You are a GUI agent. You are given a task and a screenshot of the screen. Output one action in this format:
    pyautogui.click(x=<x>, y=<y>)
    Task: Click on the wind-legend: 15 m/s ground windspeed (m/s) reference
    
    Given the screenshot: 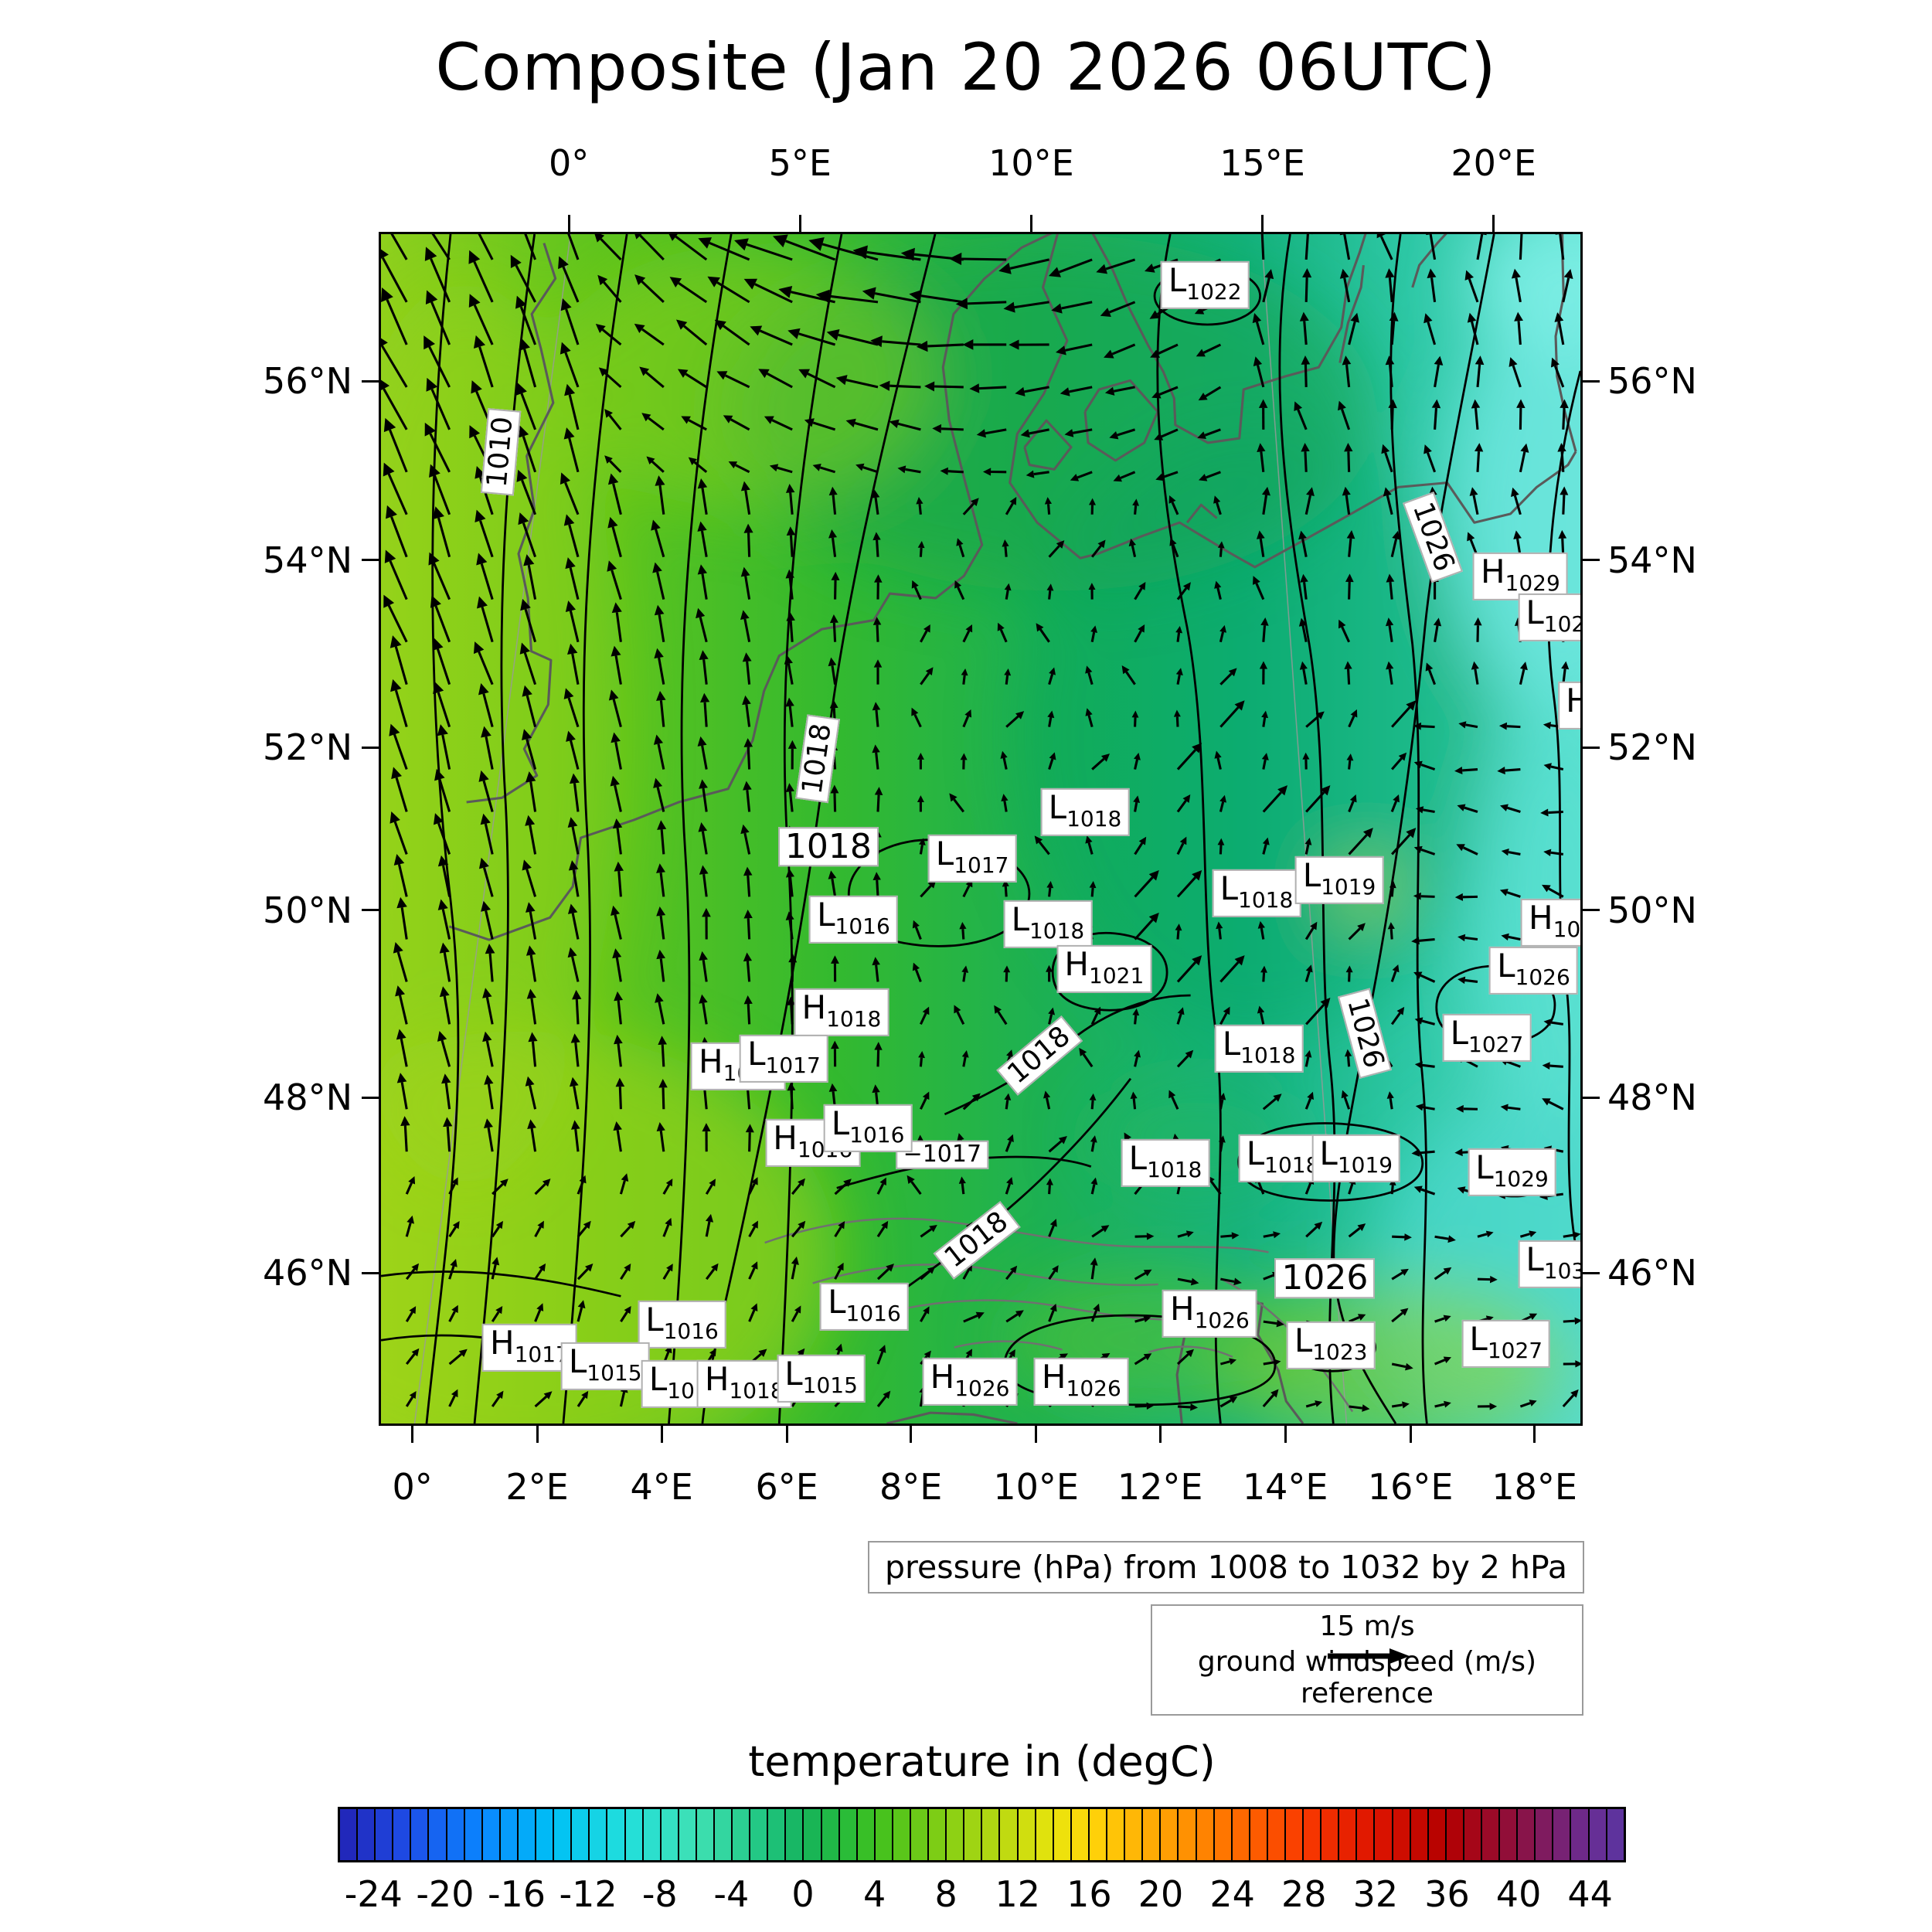 What is the action you would take?
    pyautogui.click(x=1367, y=1660)
    